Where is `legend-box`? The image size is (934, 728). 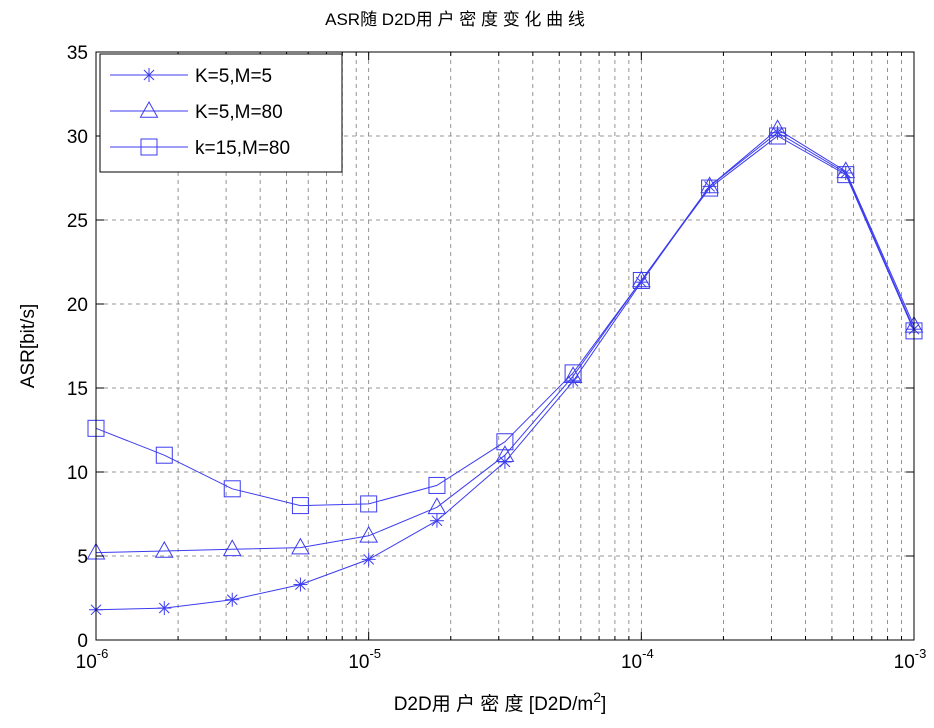
legend-box is located at coordinates (221, 113).